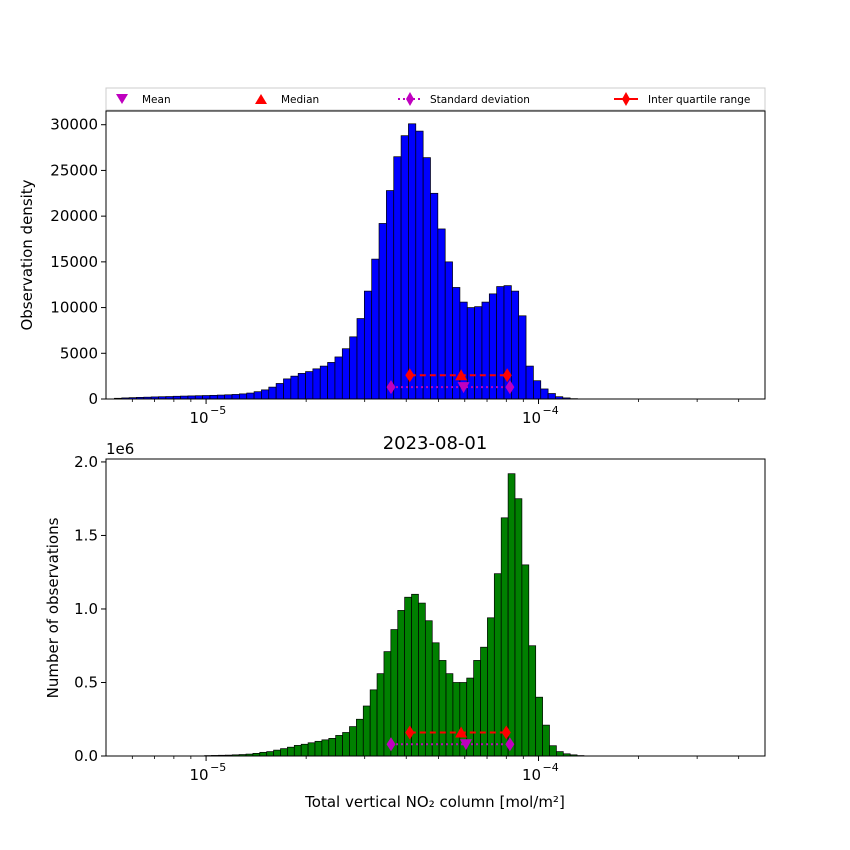  What do you see at coordinates (79, 353) in the screenshot?
I see `top-y-tick-label: 5000` at bounding box center [79, 353].